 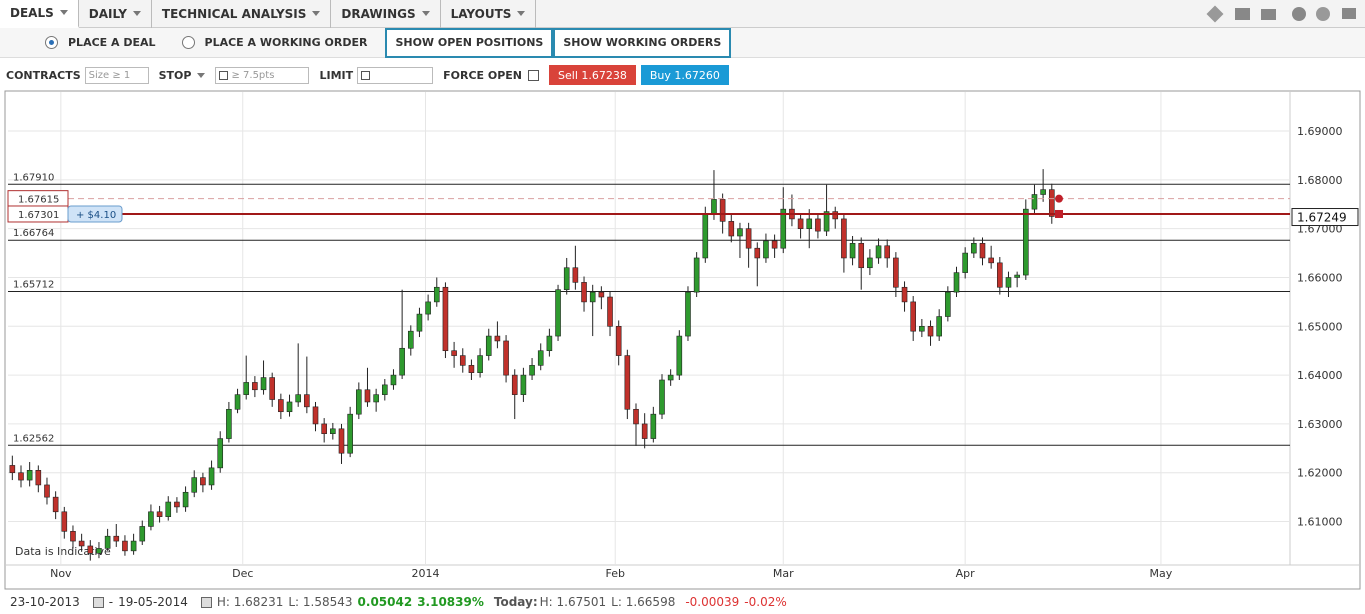 What do you see at coordinates (262, 75) in the screenshot?
I see `stop-input: ≥ 7.5pts` at bounding box center [262, 75].